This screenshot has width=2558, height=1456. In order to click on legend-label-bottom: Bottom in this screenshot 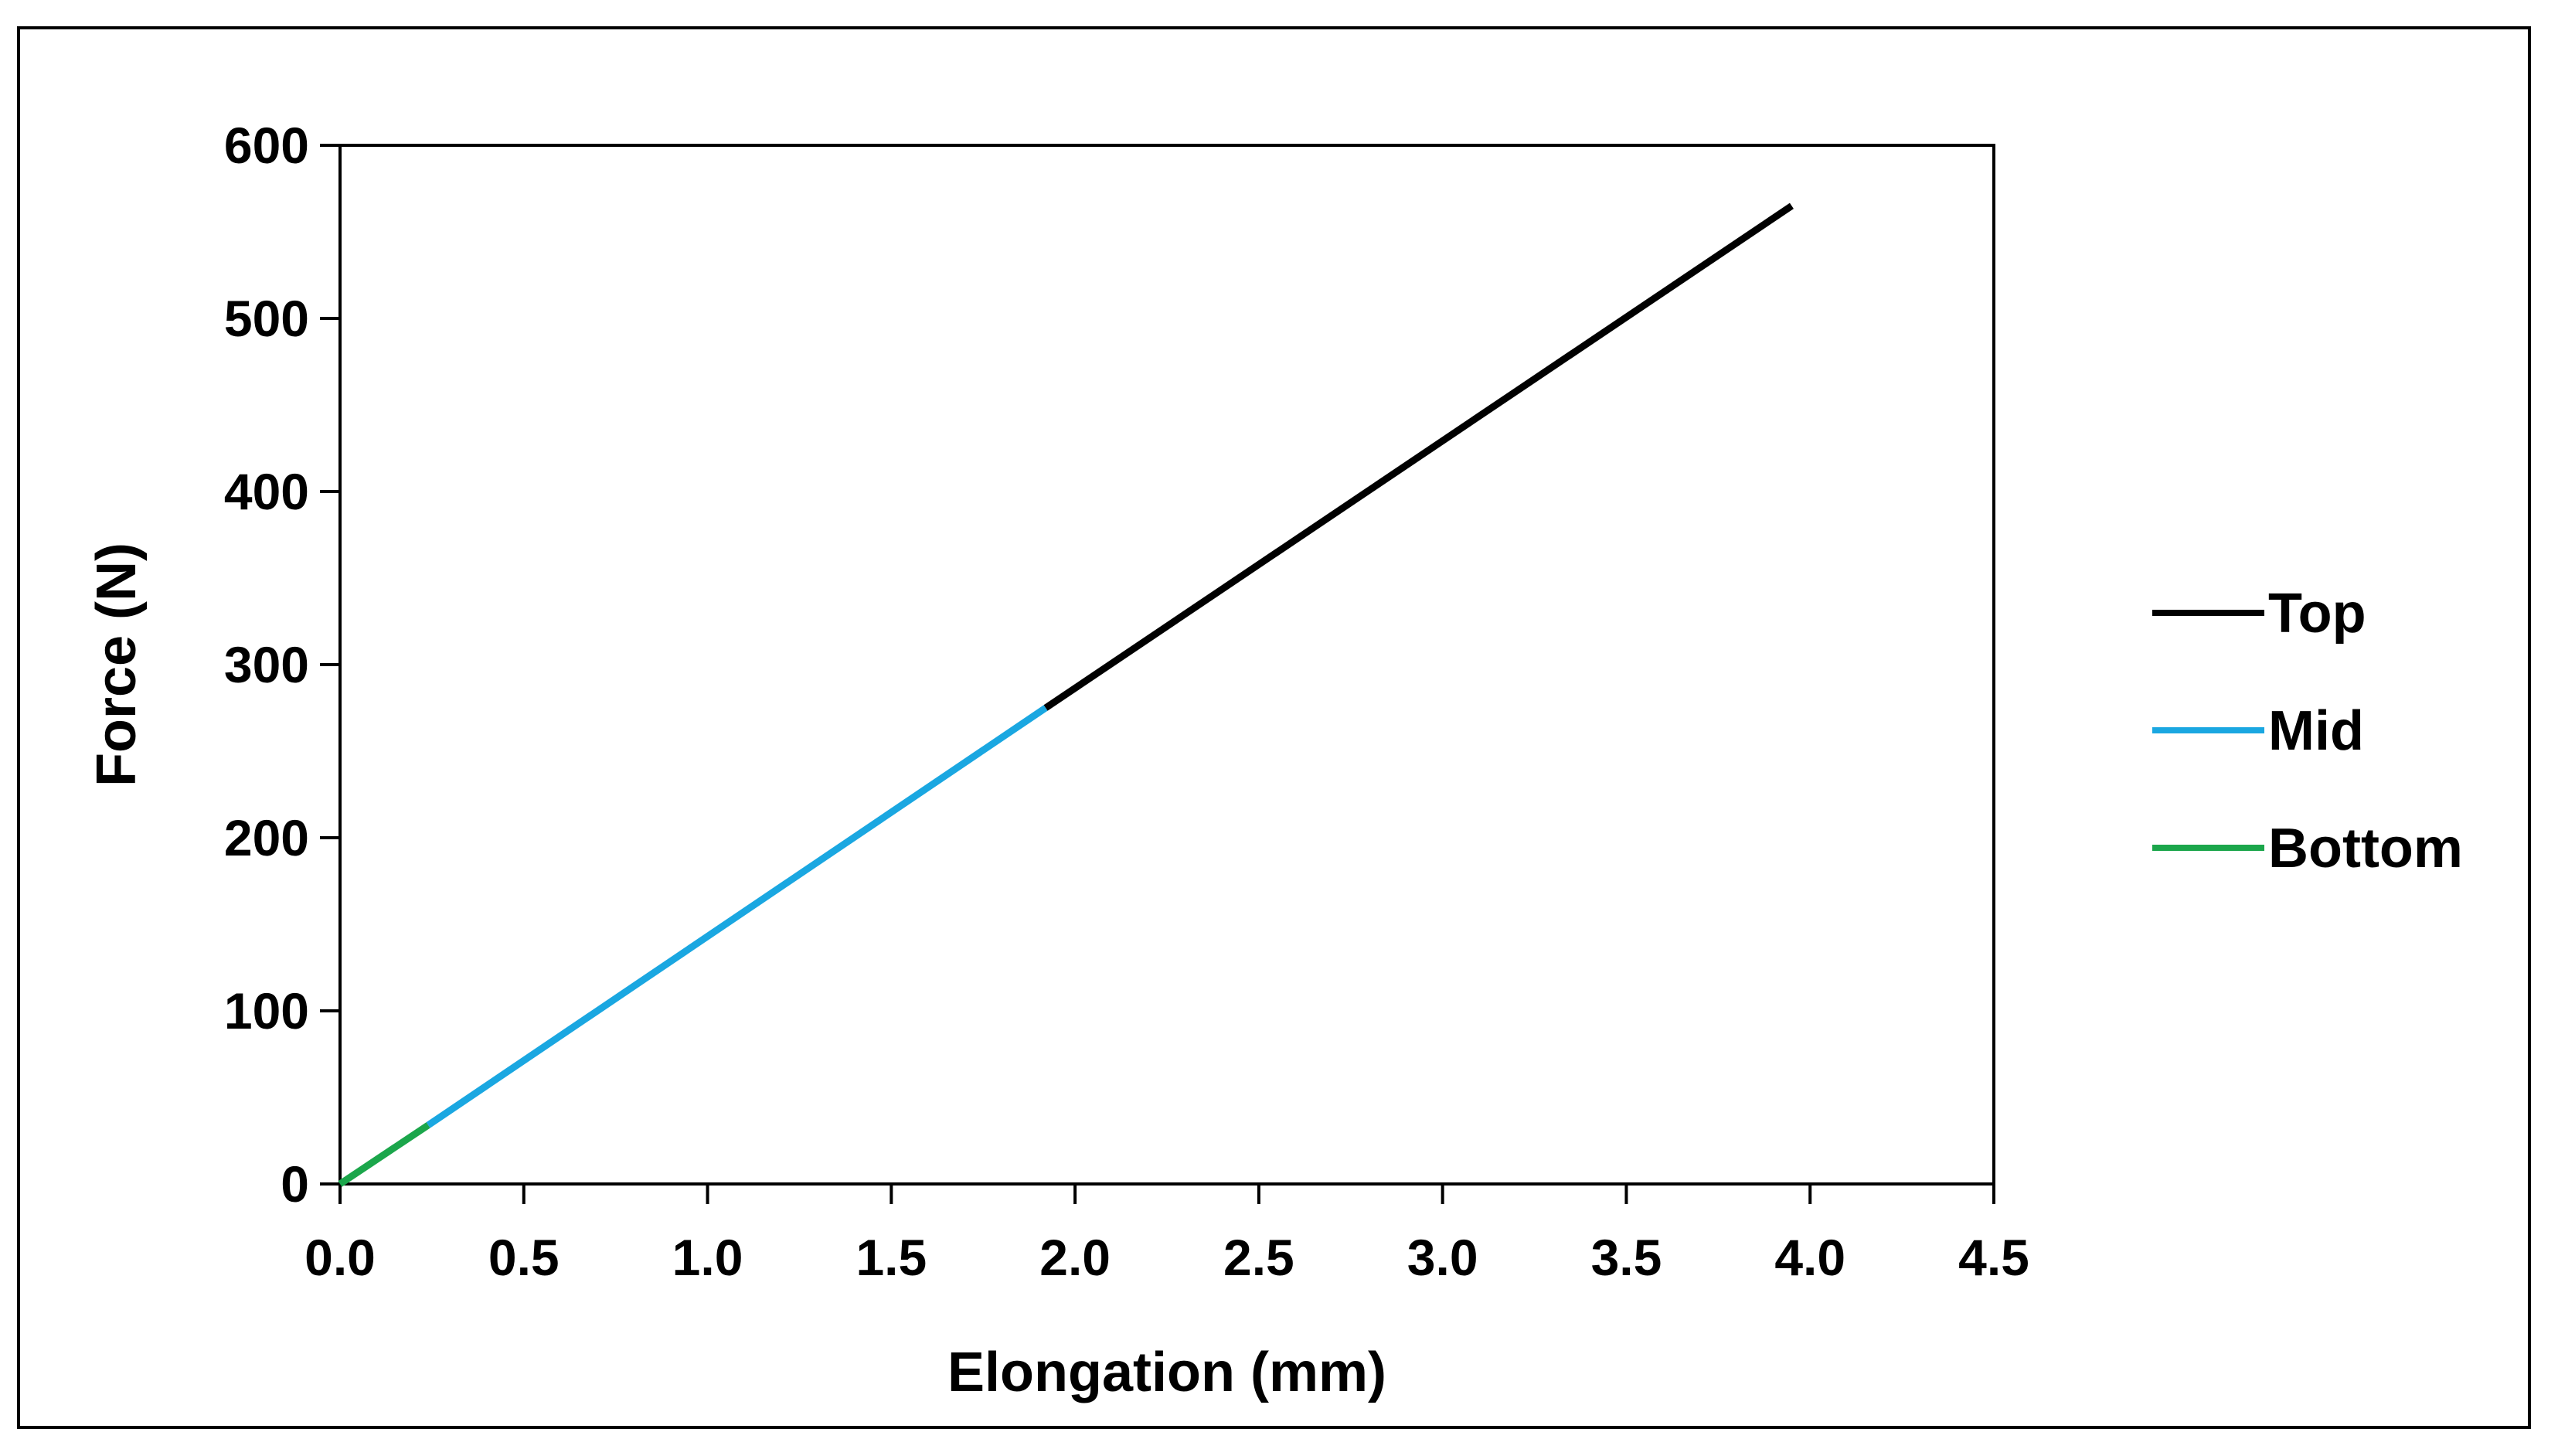, I will do `click(2366, 849)`.